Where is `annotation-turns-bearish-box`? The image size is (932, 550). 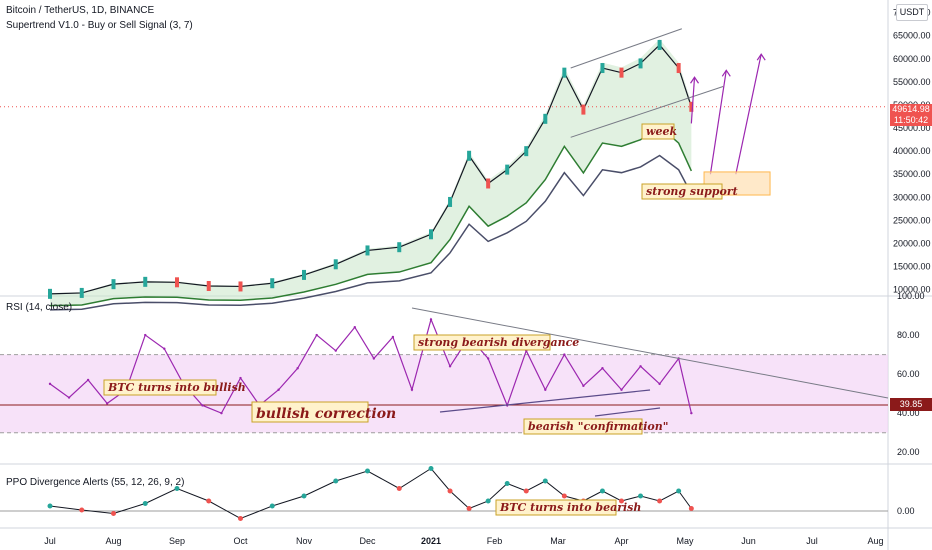 annotation-turns-bearish-box is located at coordinates (556, 507).